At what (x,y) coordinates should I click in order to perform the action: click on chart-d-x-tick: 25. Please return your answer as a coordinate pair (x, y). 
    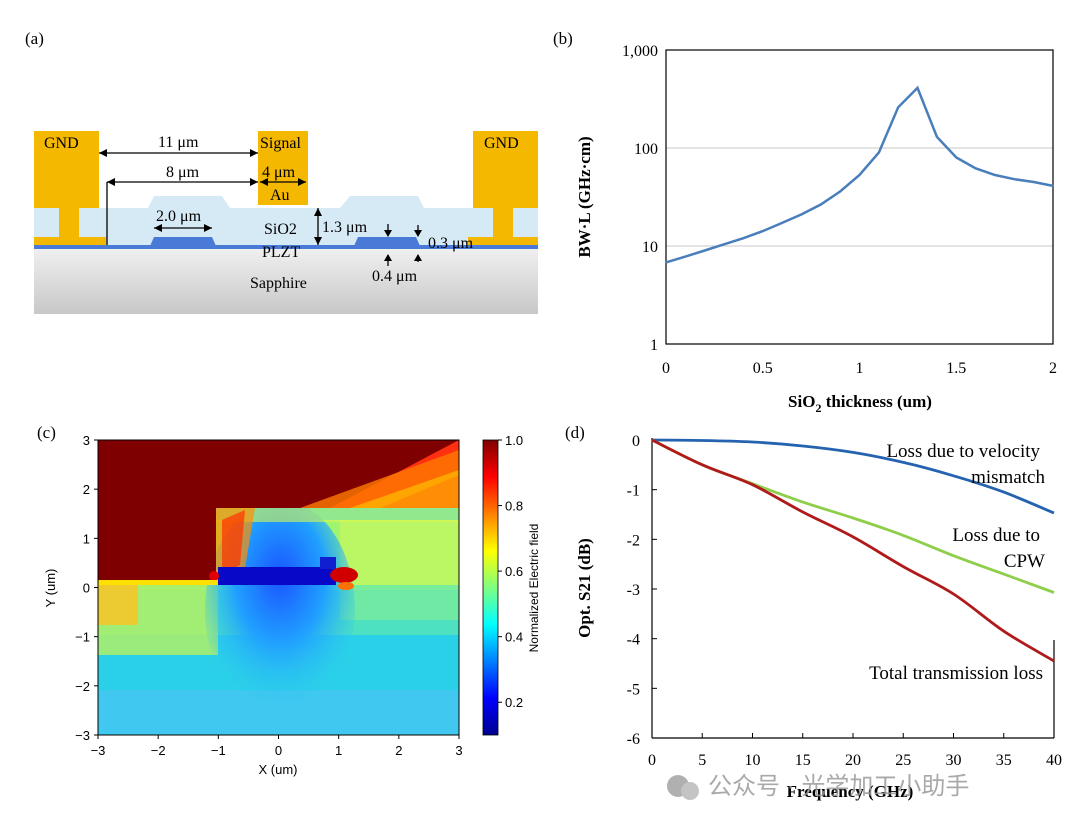
    Looking at the image, I should click on (903, 760).